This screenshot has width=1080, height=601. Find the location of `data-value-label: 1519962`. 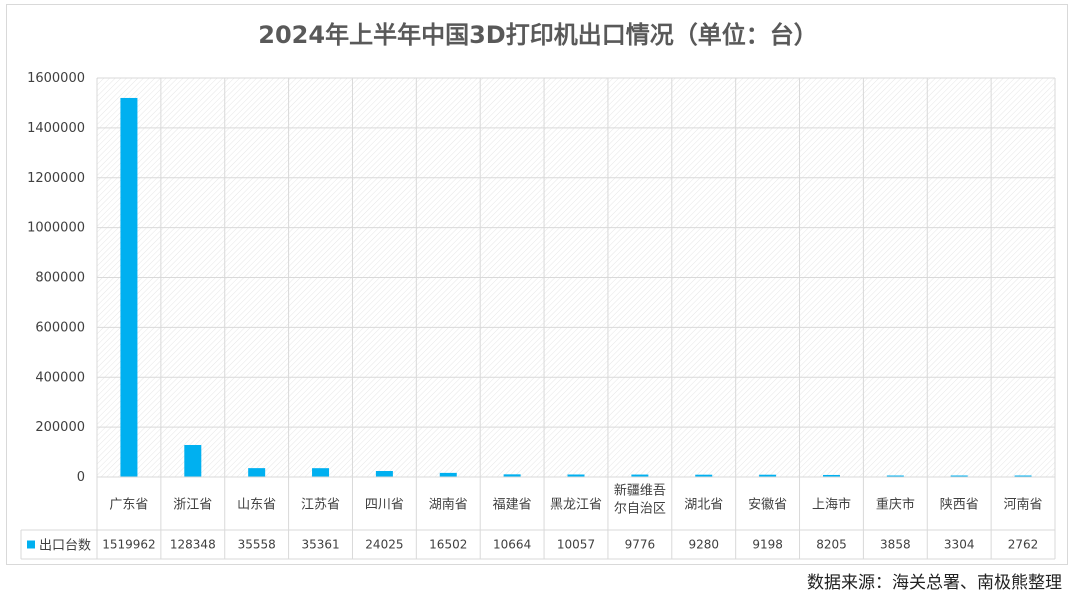

data-value-label: 1519962 is located at coordinates (128, 545).